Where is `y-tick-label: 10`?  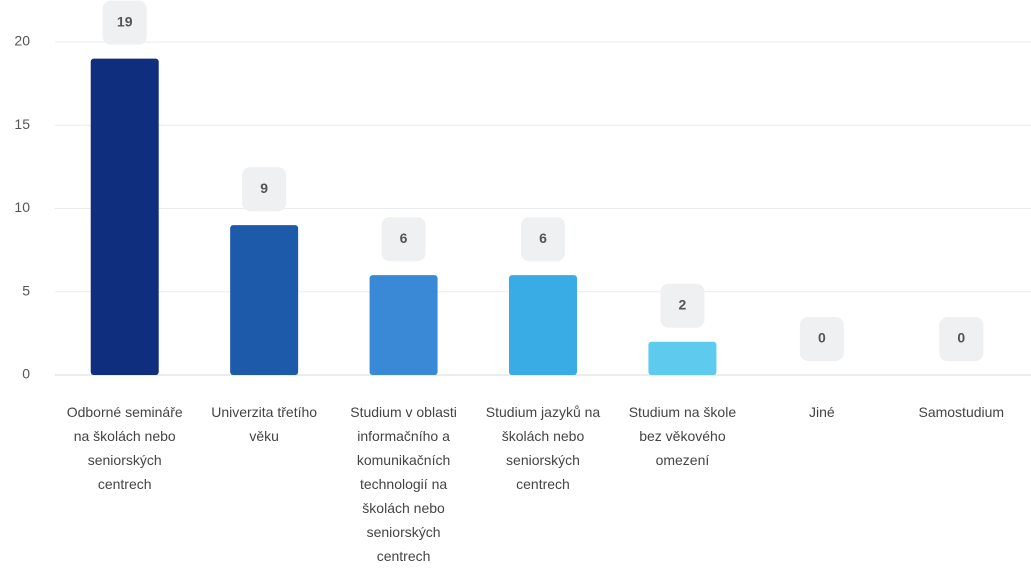
y-tick-label: 10 is located at coordinates (22, 207).